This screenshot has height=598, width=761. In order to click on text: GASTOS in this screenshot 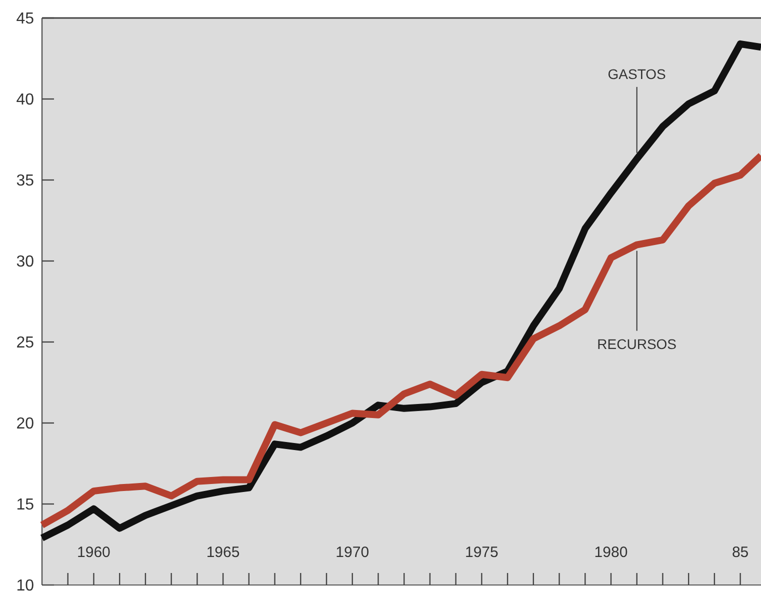, I will do `click(637, 74)`.